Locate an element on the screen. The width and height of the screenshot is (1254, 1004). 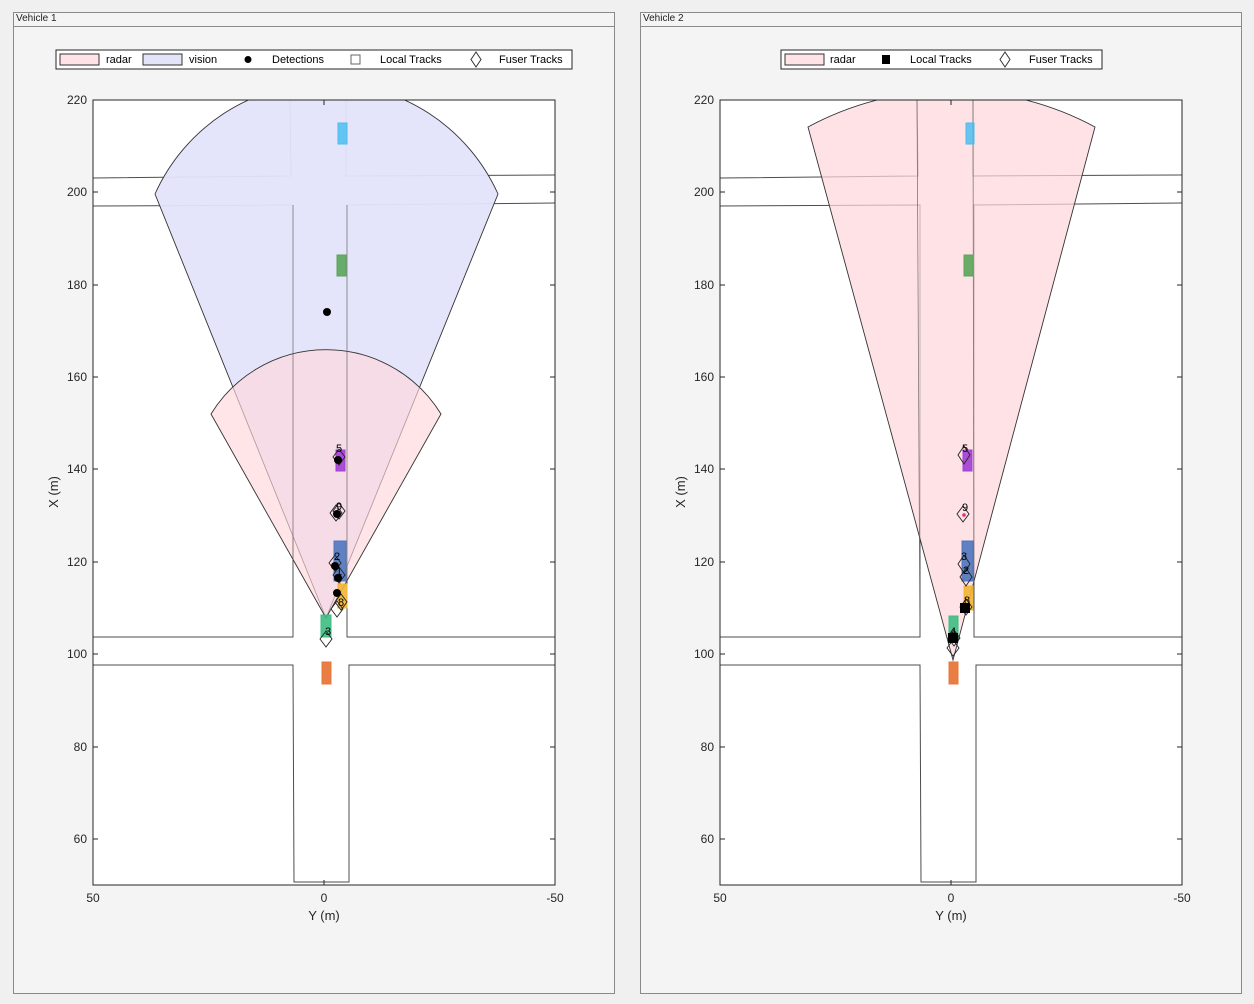
vehicle-orange is located at coordinates (326, 673).